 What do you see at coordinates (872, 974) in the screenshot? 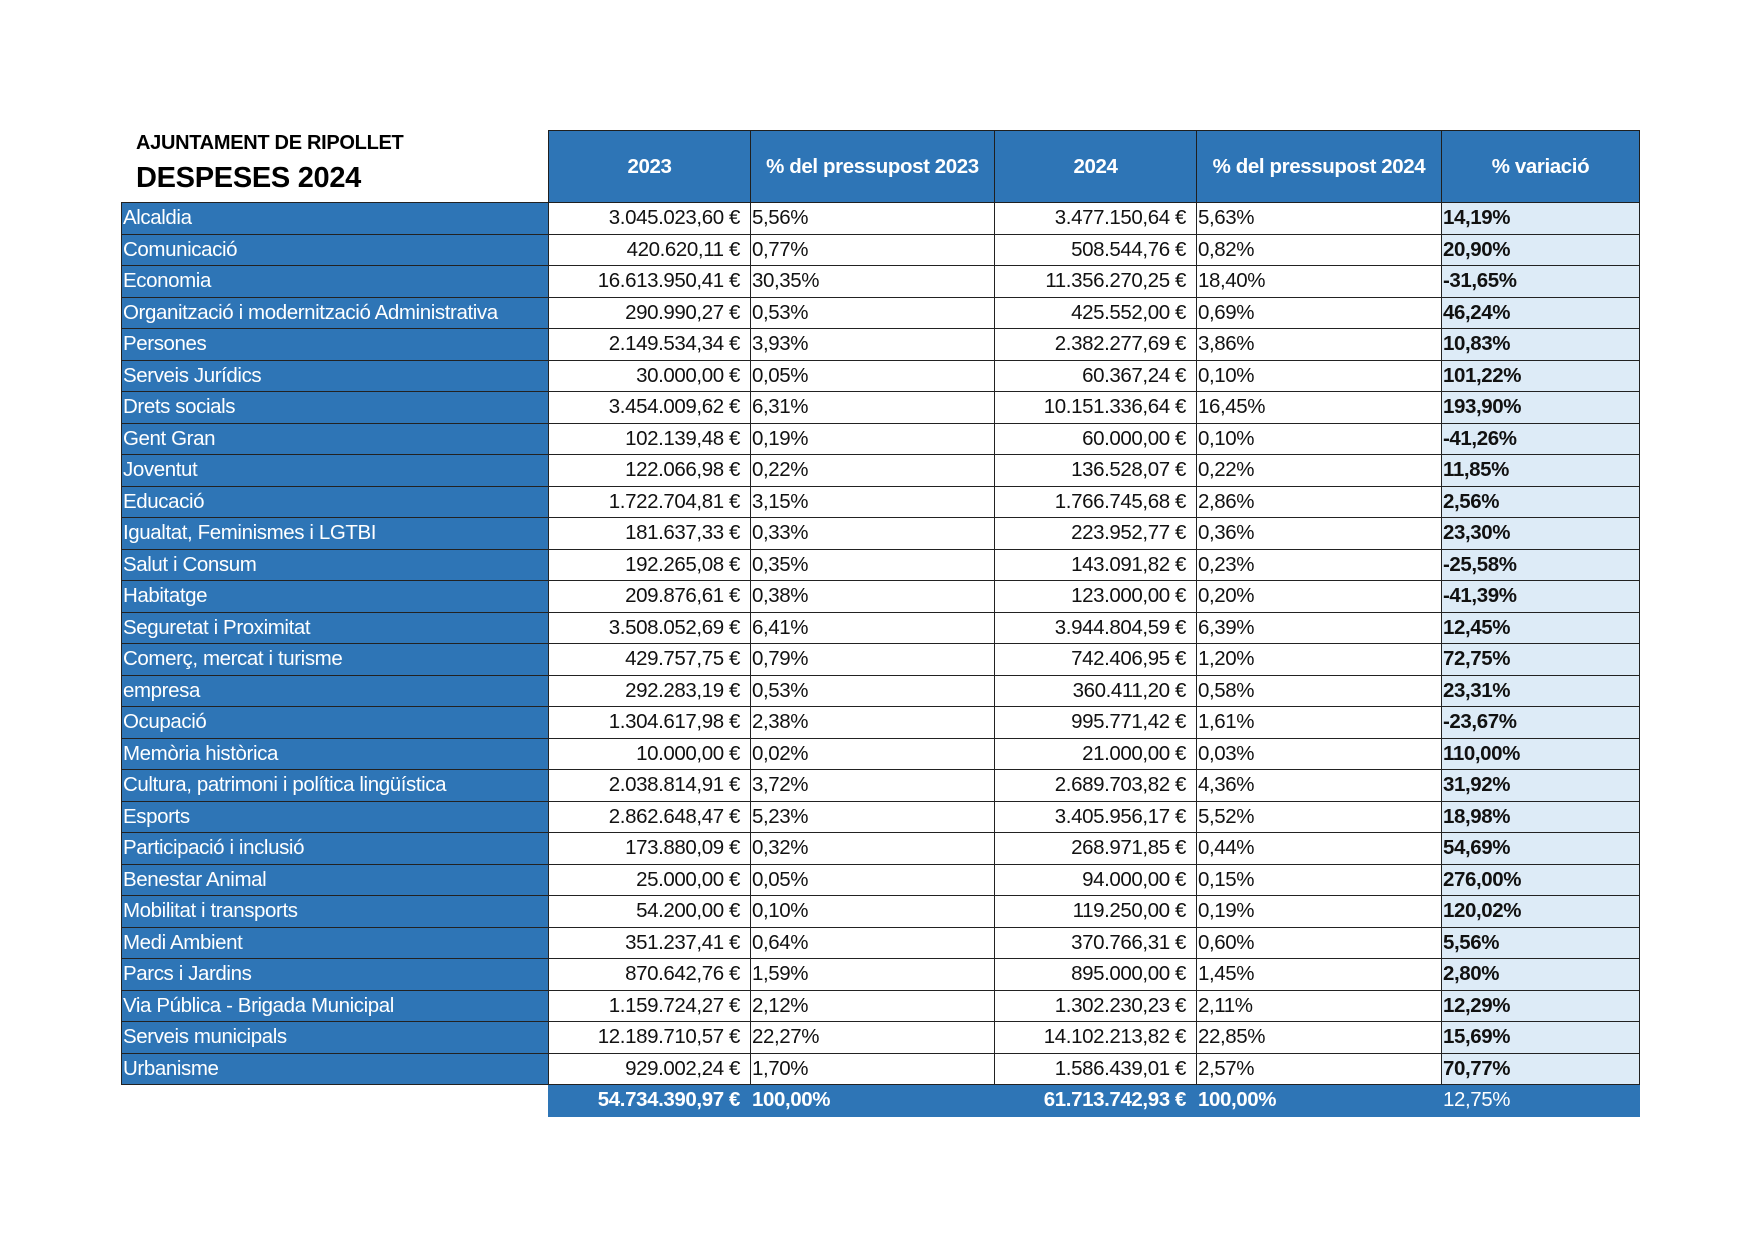
I see `pct-2023-cell: 1,59%` at bounding box center [872, 974].